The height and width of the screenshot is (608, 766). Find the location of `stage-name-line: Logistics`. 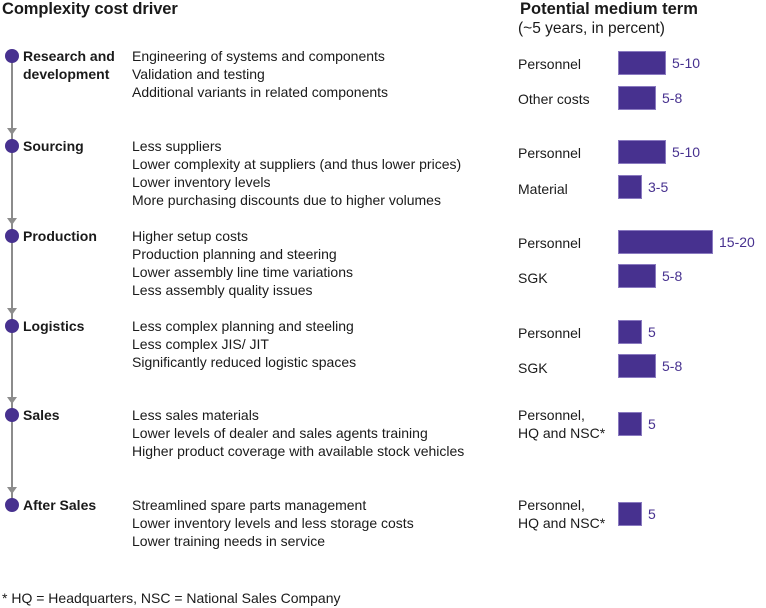

stage-name-line: Logistics is located at coordinates (54, 326).